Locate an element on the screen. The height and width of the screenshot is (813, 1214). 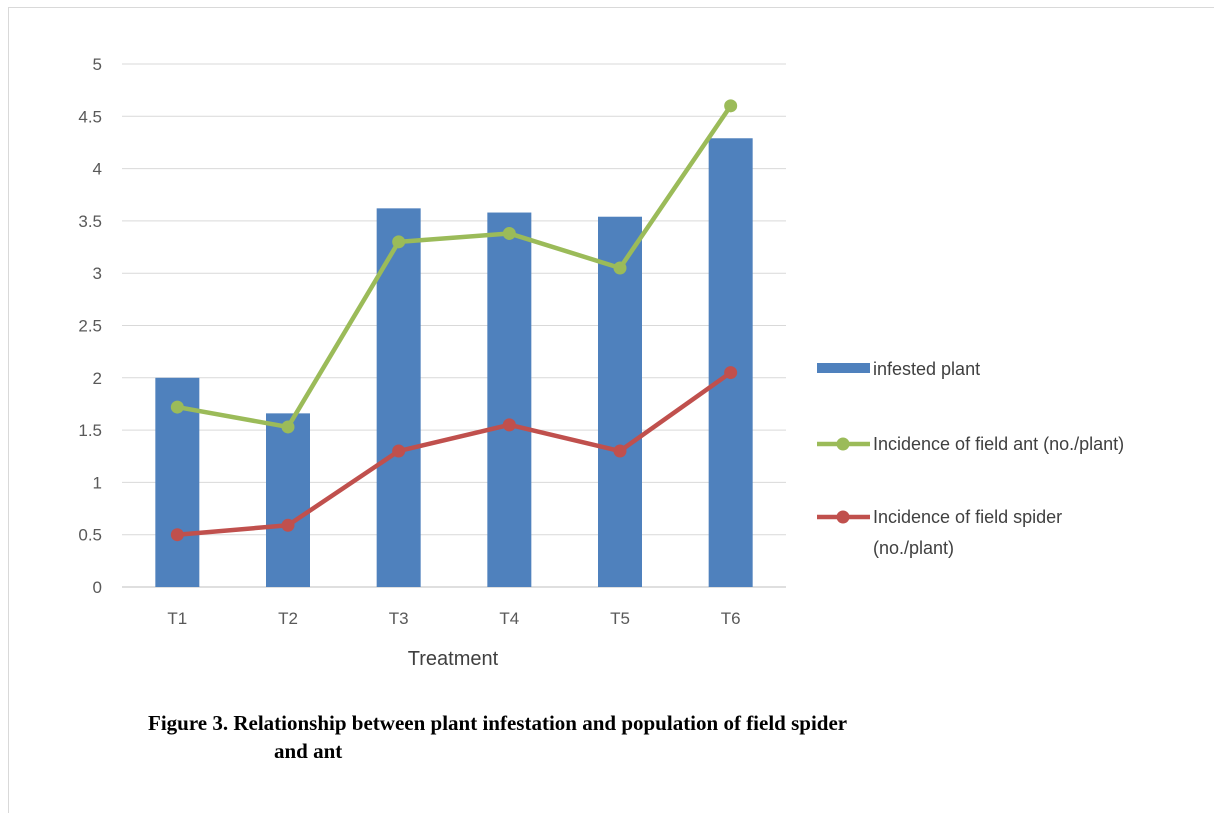
point-field-ant-T5 is located at coordinates (620, 268).